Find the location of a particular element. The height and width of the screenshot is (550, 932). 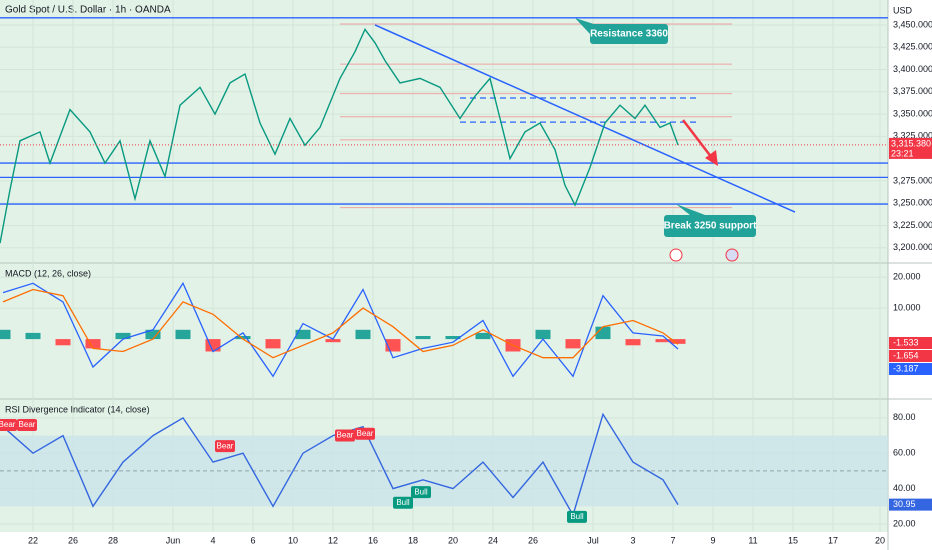

title-bg is located at coordinates (85, 10).